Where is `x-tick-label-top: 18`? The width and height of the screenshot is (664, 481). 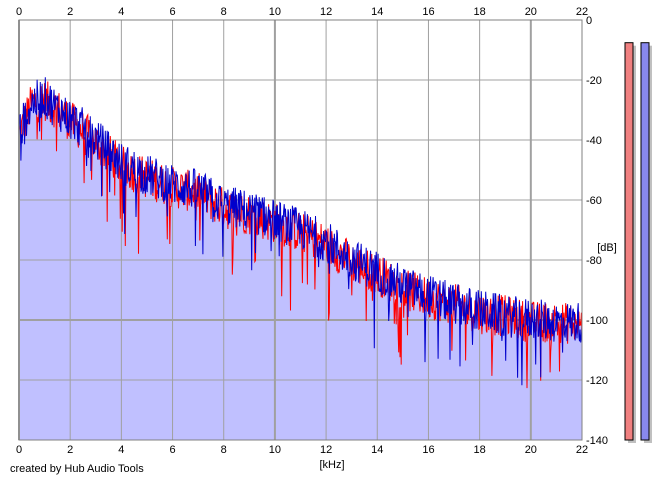
x-tick-label-top: 18 is located at coordinates (480, 12).